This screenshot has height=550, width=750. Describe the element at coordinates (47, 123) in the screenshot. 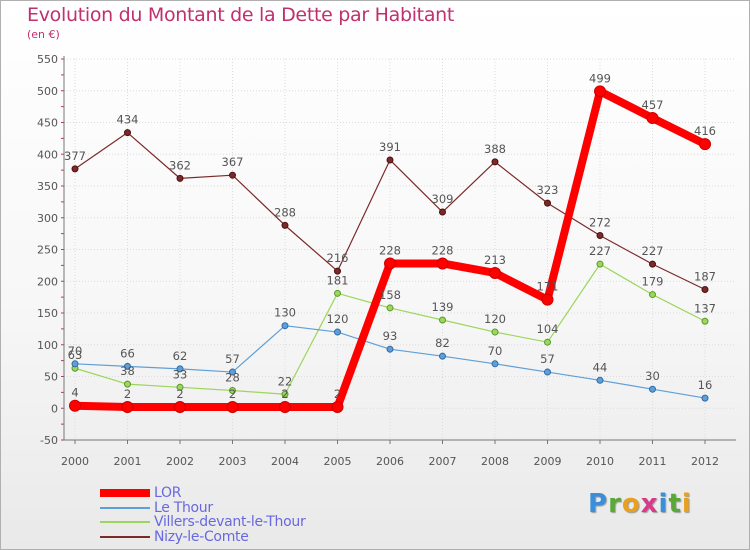

I see `y-tick-label: 450` at that location.